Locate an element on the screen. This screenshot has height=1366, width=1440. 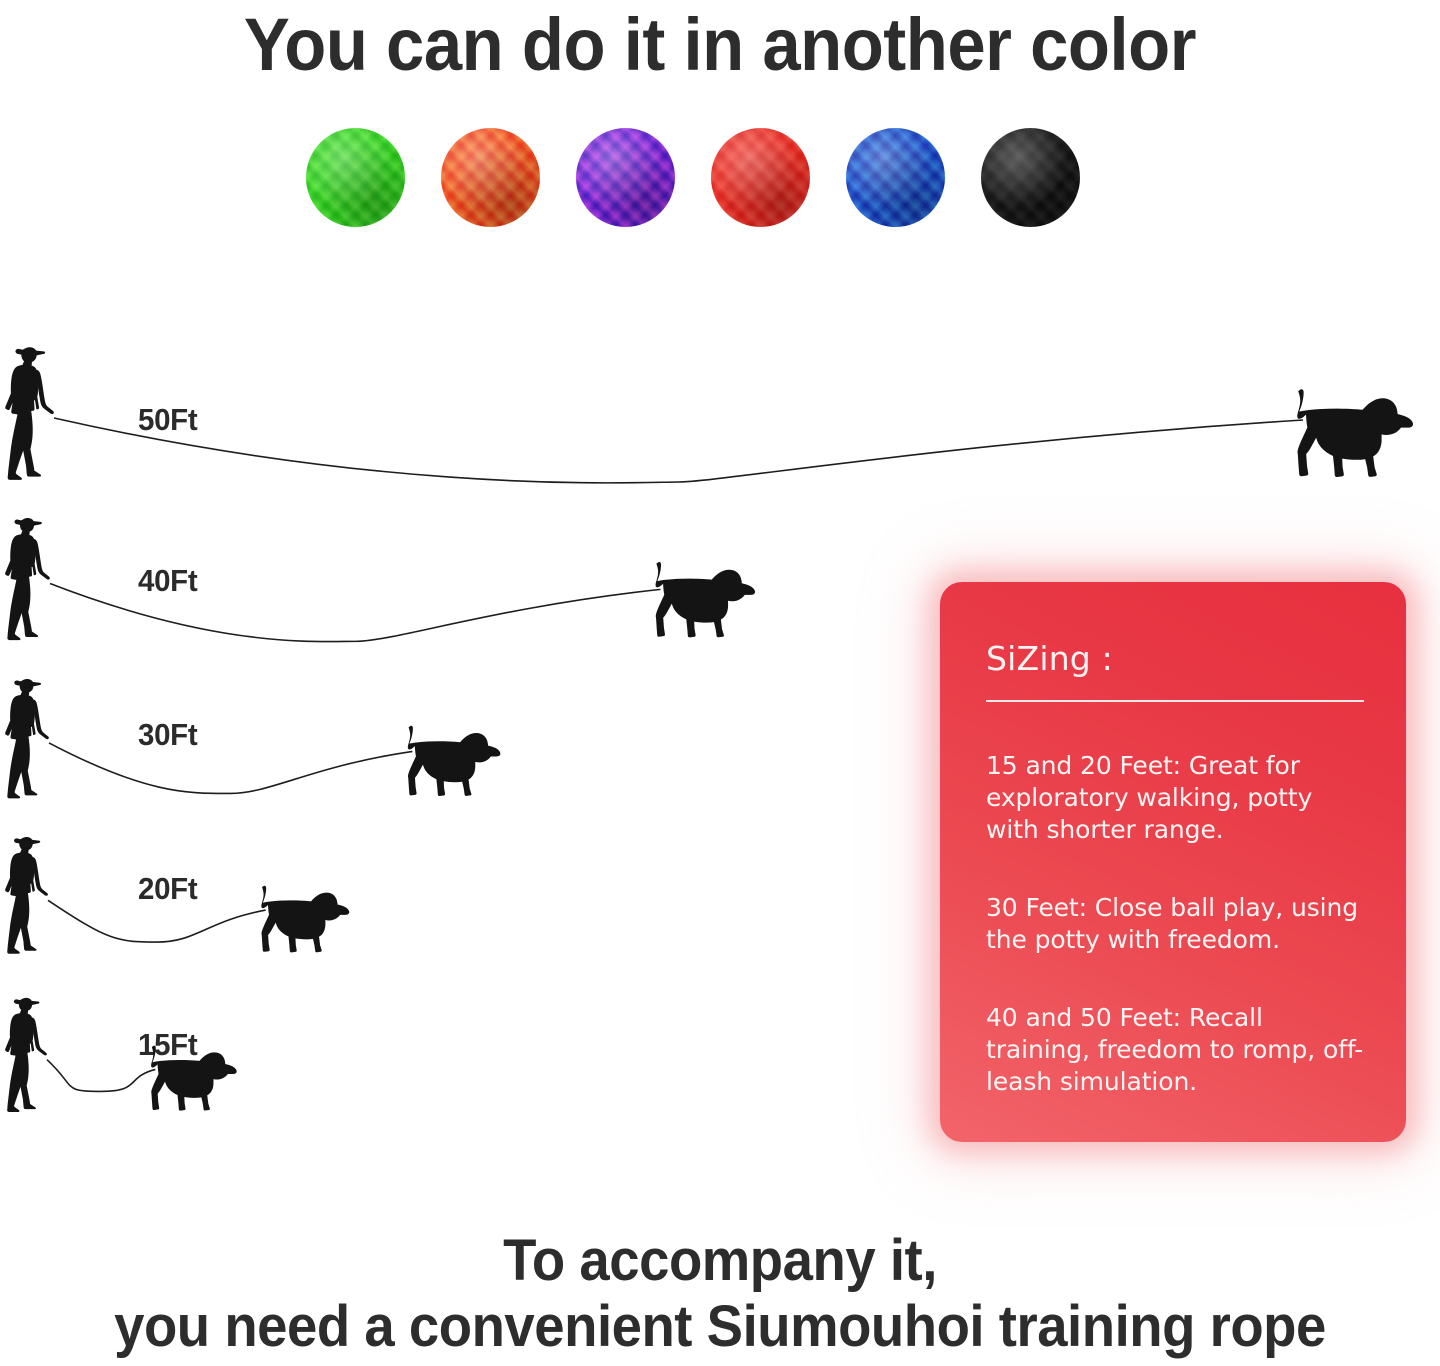
color-swatch-orange is located at coordinates (490, 177).